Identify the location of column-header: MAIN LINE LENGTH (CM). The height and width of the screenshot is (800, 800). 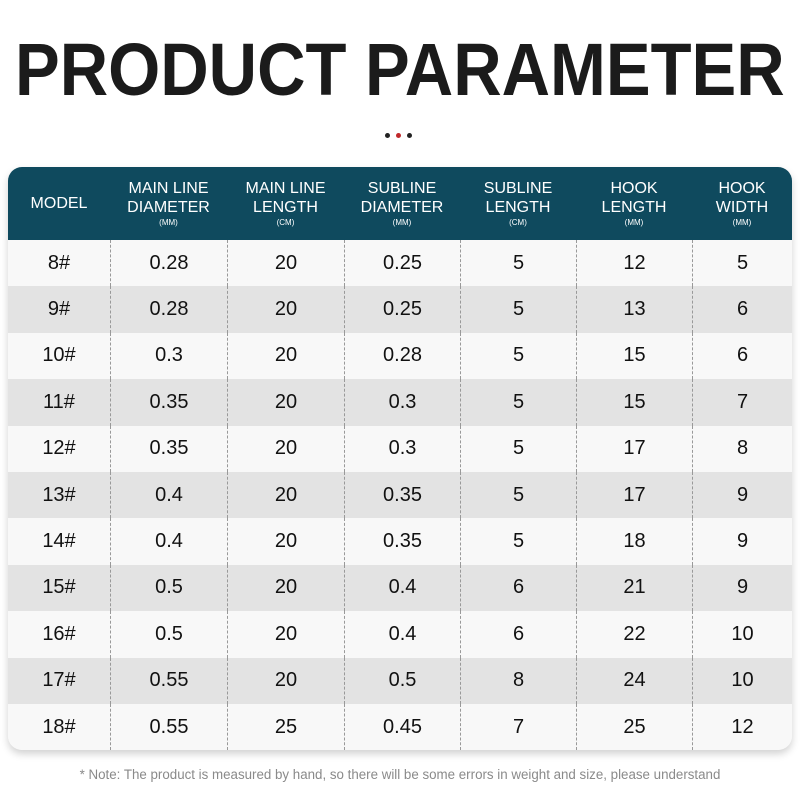
(285, 203).